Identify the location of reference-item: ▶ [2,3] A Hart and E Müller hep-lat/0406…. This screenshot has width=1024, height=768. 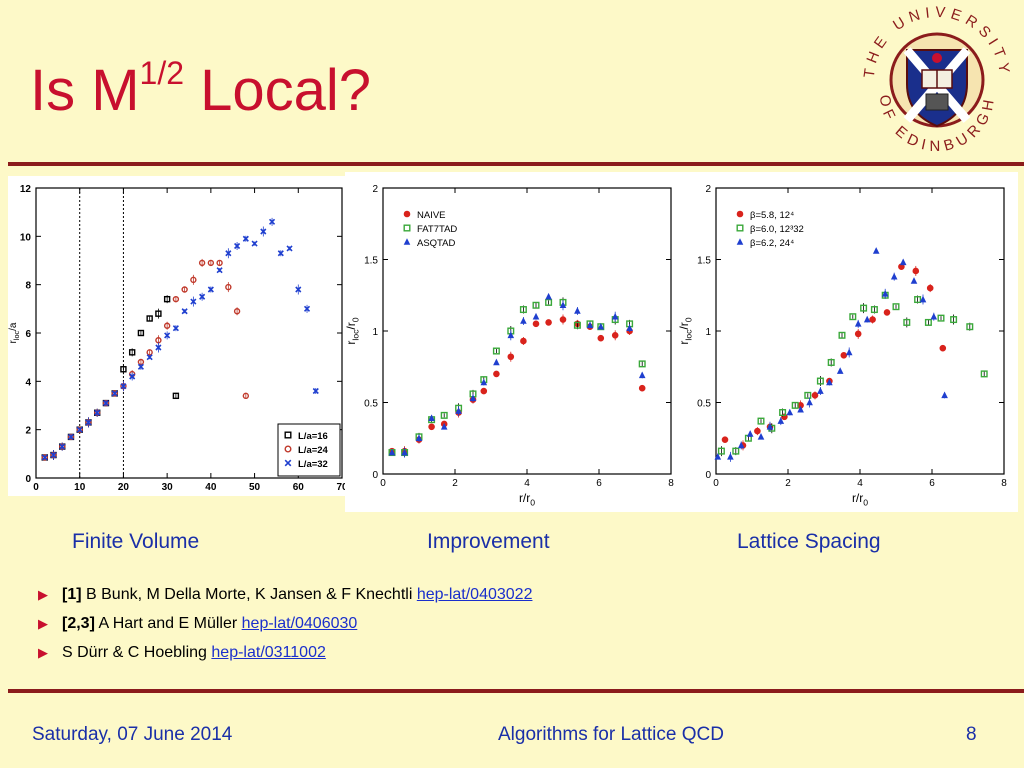
(285, 623).